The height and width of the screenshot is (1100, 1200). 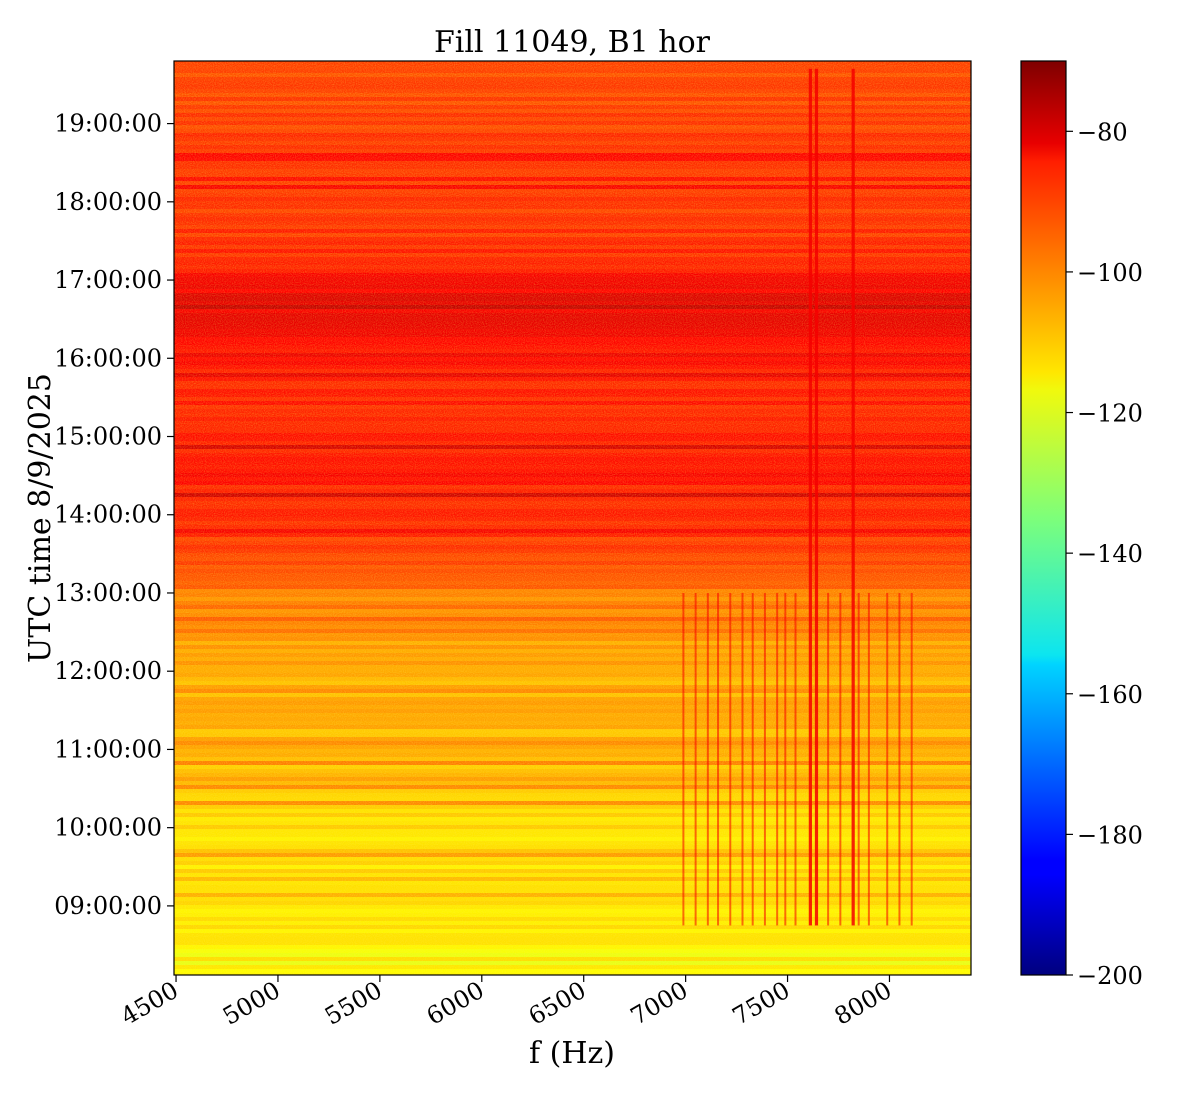 What do you see at coordinates (572, 42) in the screenshot?
I see `chart-title: Fill 11049, B1 hor` at bounding box center [572, 42].